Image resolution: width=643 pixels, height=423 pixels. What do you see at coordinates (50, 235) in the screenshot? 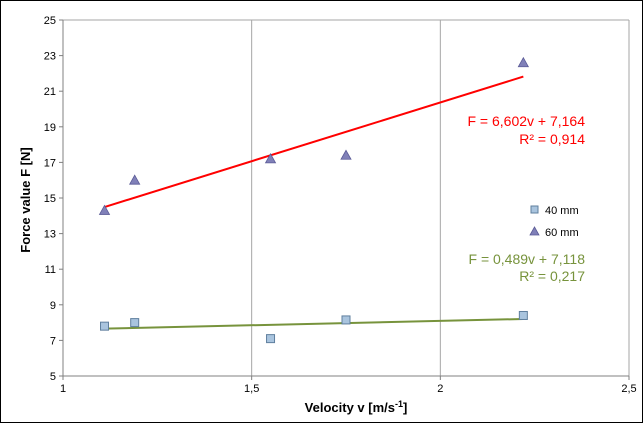
I see `y-tick-label: 13` at bounding box center [50, 235].